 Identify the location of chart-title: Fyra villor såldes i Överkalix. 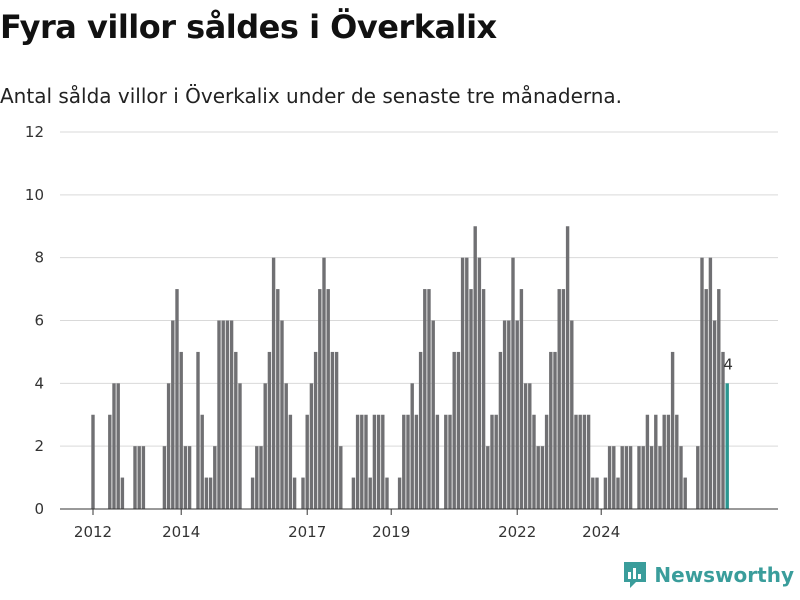
(248, 27).